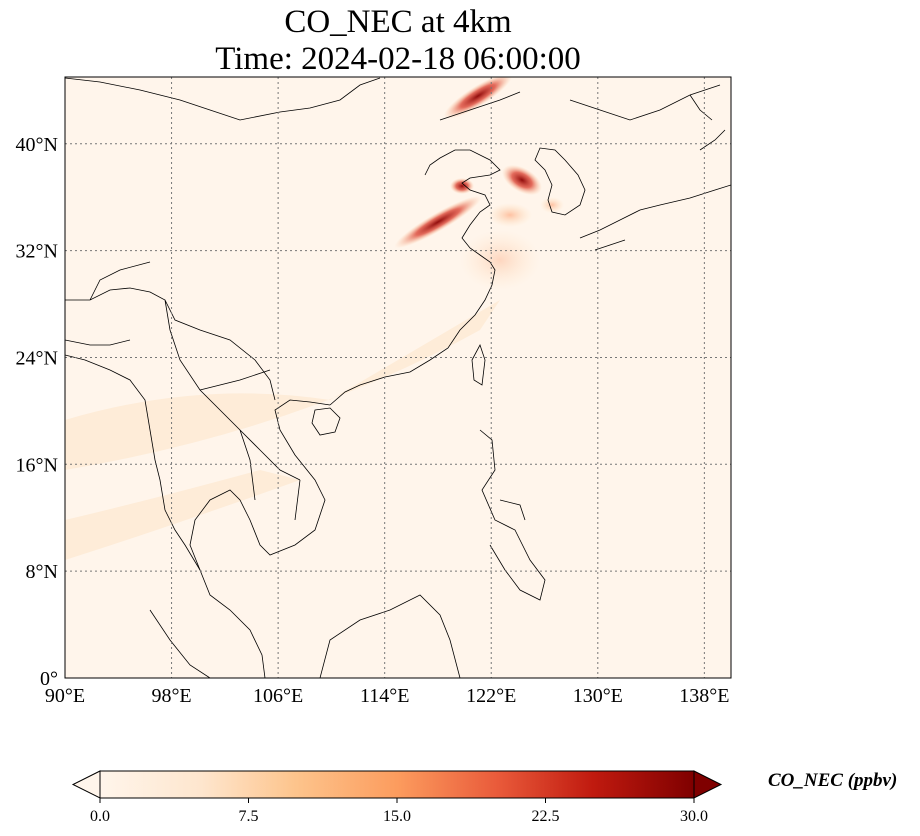  Describe the element at coordinates (655, 172) in the screenshot. I see `coastline-japan` at that location.